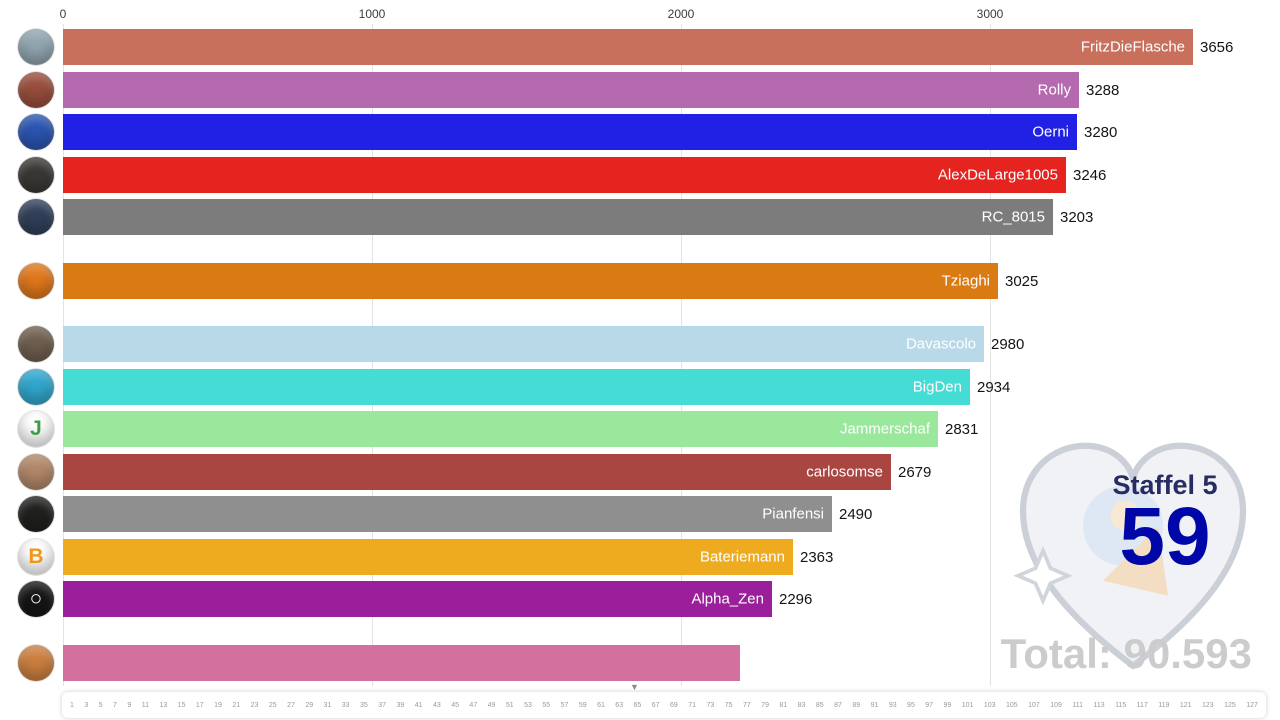 The height and width of the screenshot is (720, 1280). I want to click on bar-label: BigDen, so click(937, 387).